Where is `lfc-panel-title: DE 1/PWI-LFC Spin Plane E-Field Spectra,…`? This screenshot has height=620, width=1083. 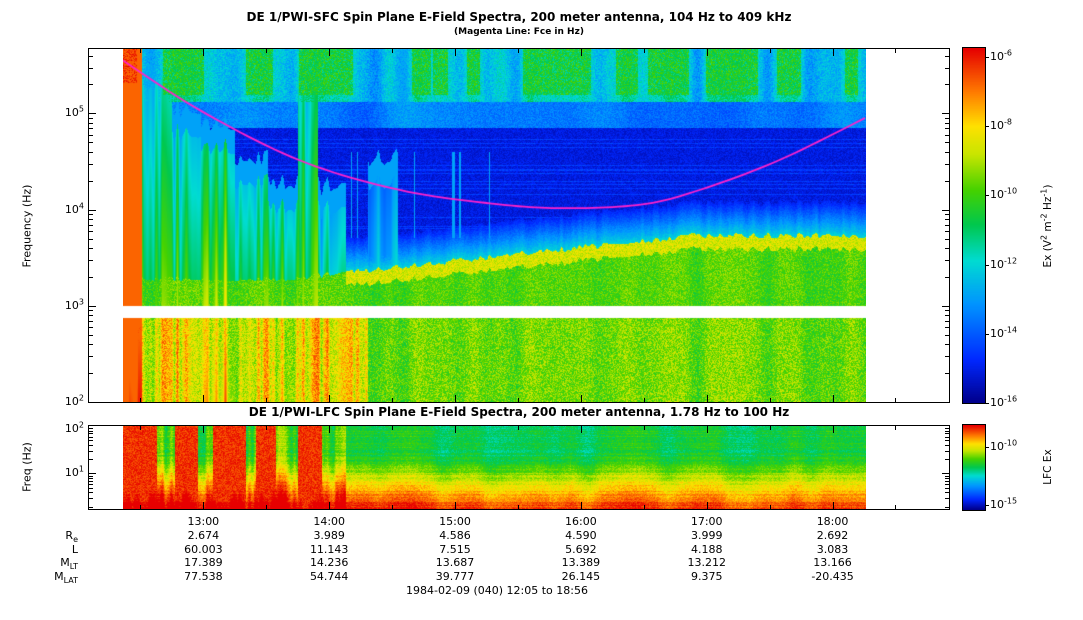
lfc-panel-title: DE 1/PWI-LFC Spin Plane E-Field Spectra,… is located at coordinates (519, 412).